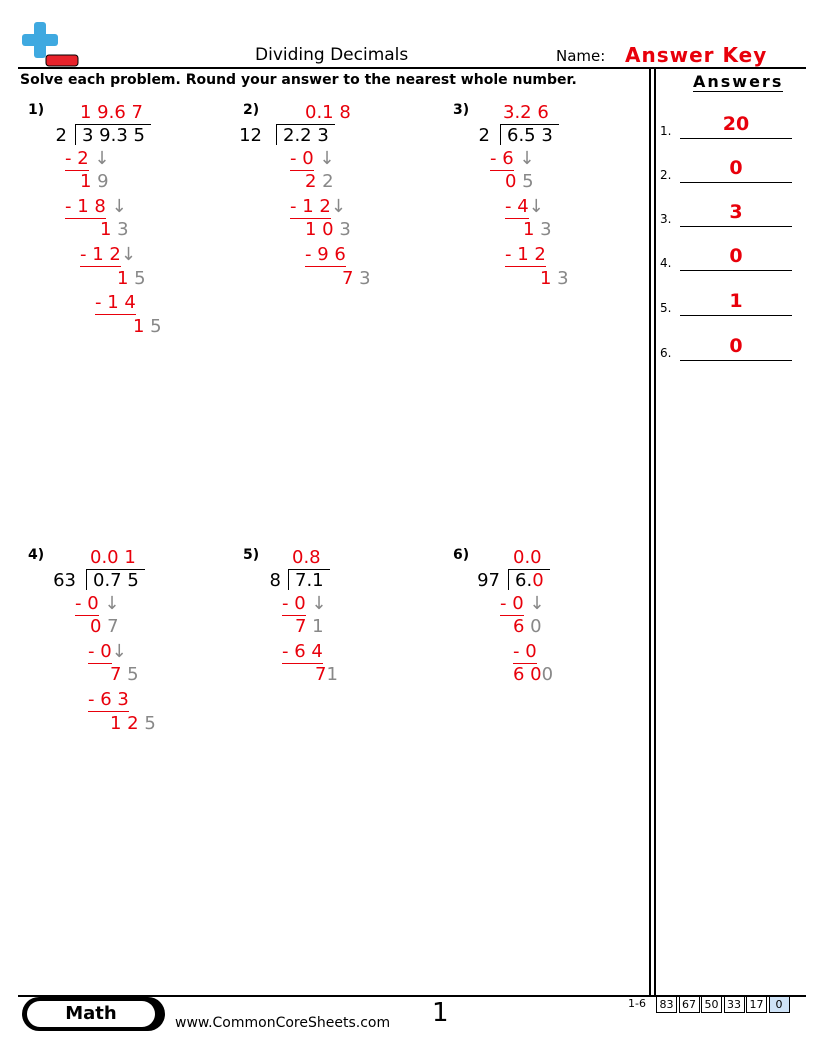 Image resolution: width=816 pixels, height=1056 pixels. I want to click on work-red: - 4, so click(517, 207).